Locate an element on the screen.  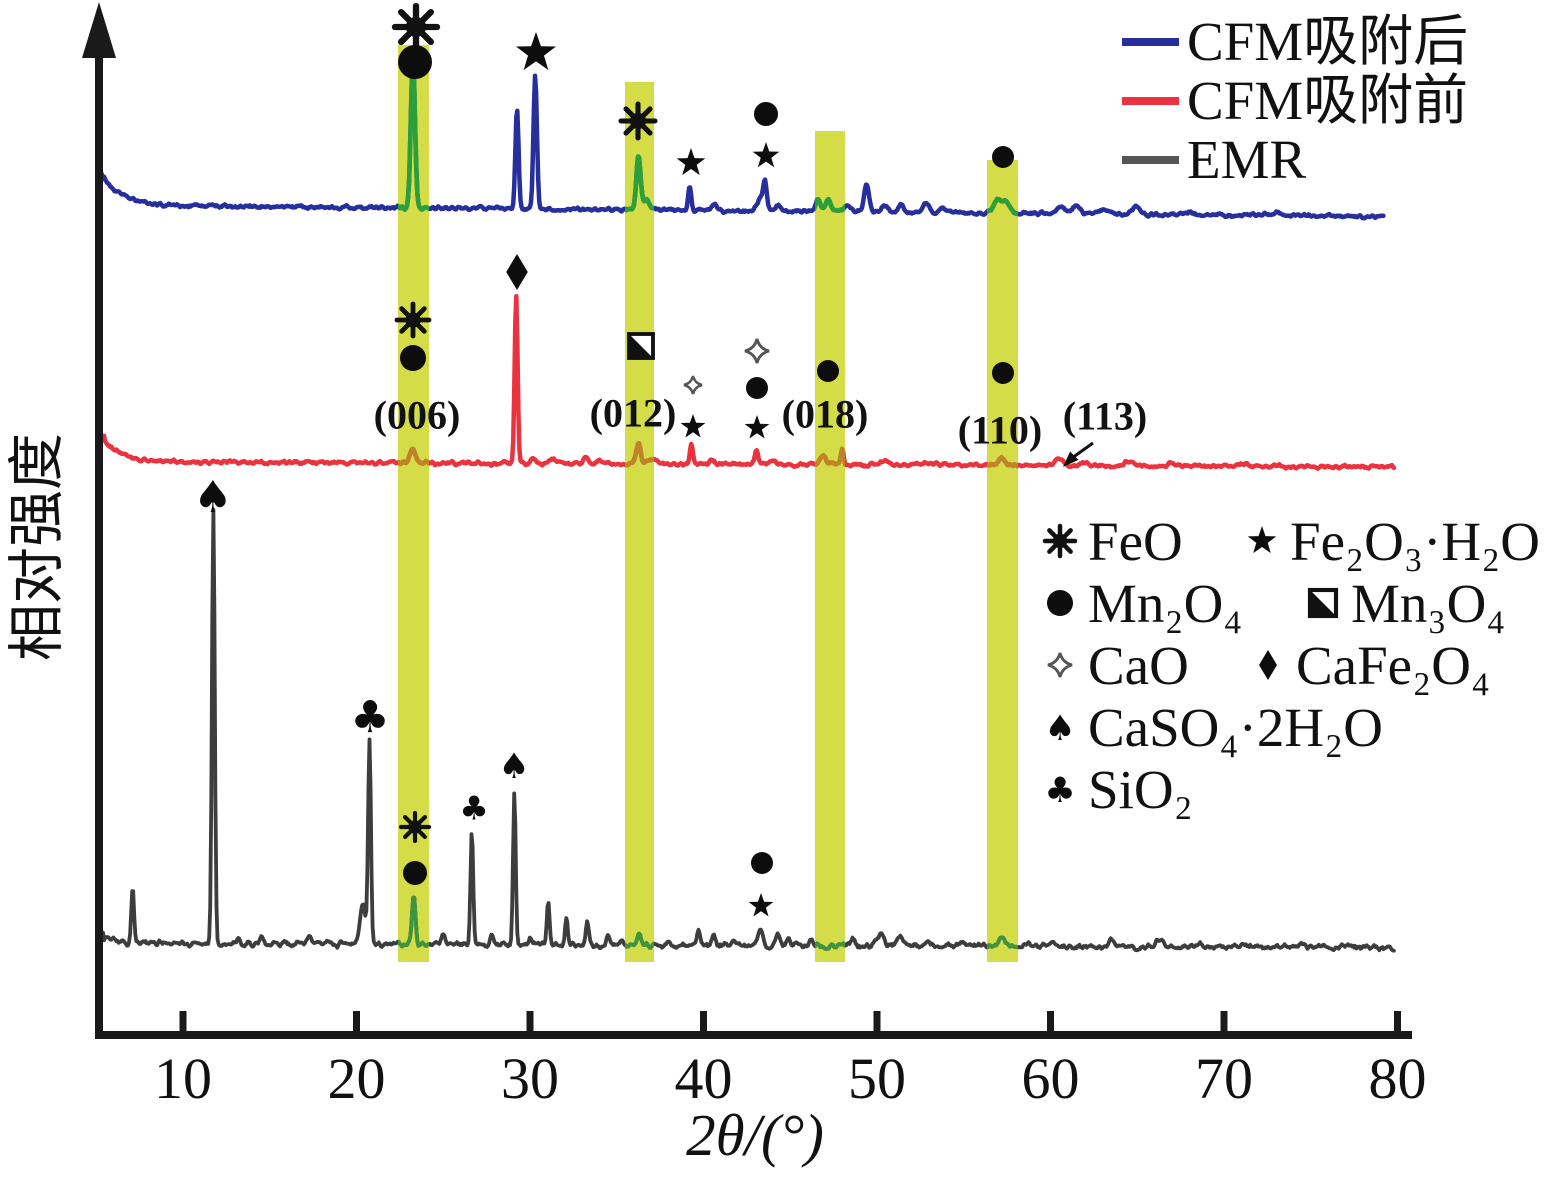
feo-symbol-icon is located at coordinates (1060, 541).